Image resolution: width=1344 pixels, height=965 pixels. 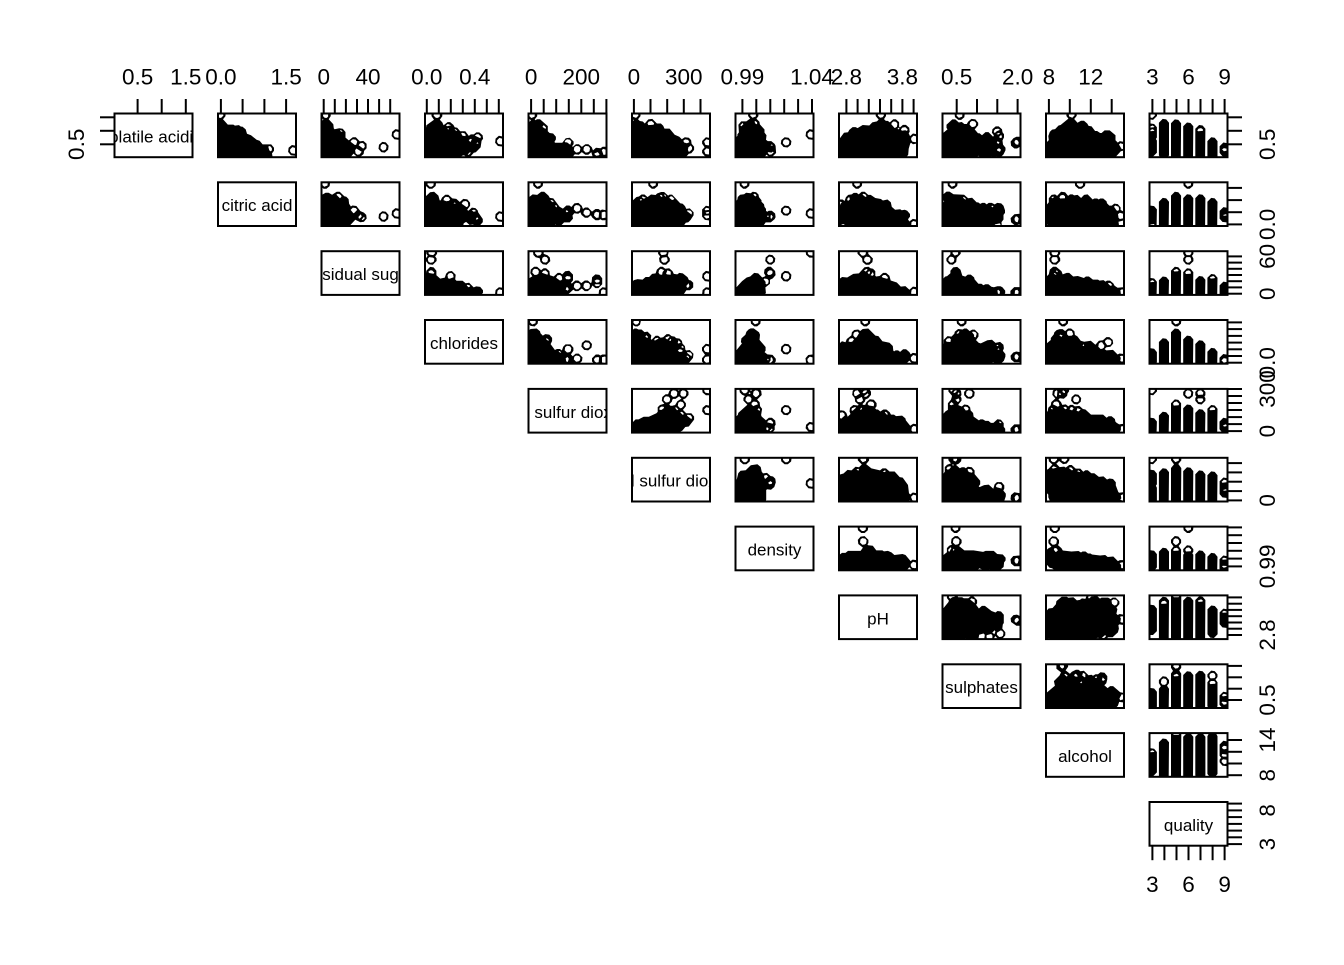 What do you see at coordinates (1267, 256) in the screenshot?
I see `svg-text: 60` at bounding box center [1267, 256].